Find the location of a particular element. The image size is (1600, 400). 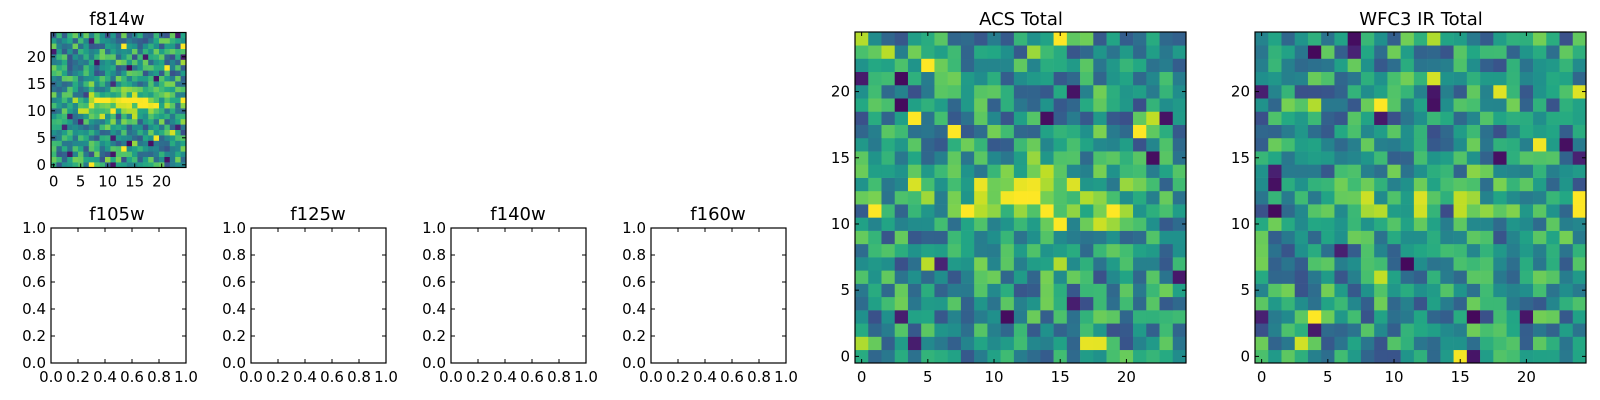

y-tick-label: 0 is located at coordinates (41, 165).